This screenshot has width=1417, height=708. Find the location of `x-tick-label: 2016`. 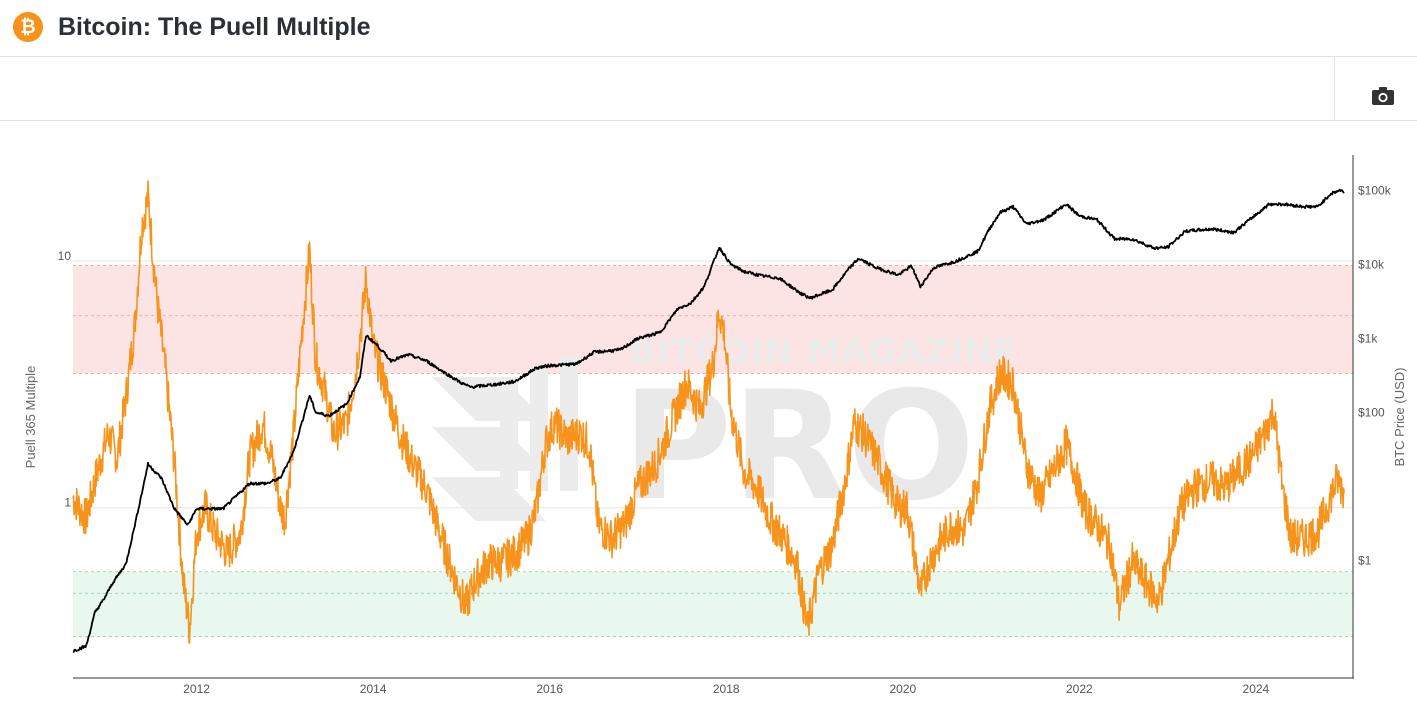

x-tick-label: 2016 is located at coordinates (549, 689).